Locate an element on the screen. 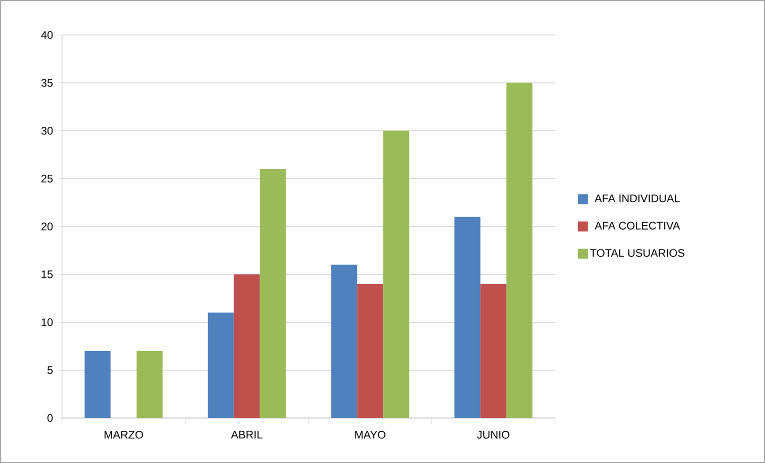 Image resolution: width=765 pixels, height=463 pixels. legend-label: AFA INDIVIDUAL is located at coordinates (637, 198).